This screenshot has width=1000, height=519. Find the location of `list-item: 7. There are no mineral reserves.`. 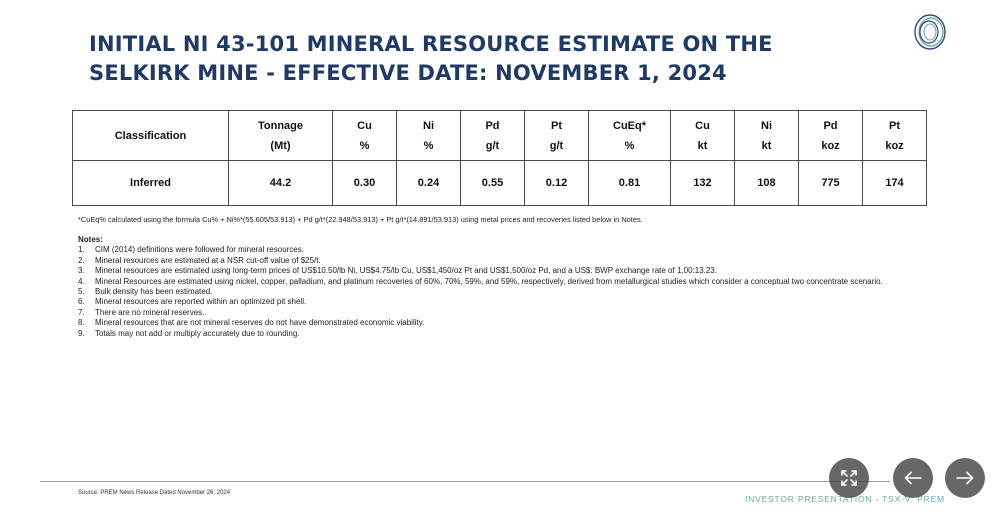

list-item: 7. There are no mineral reserves. is located at coordinates (498, 313).